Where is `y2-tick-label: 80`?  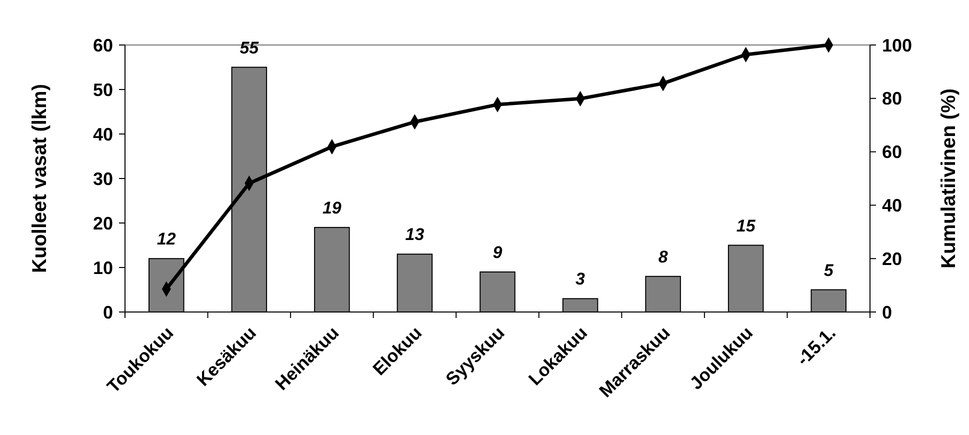 y2-tick-label: 80 is located at coordinates (892, 98).